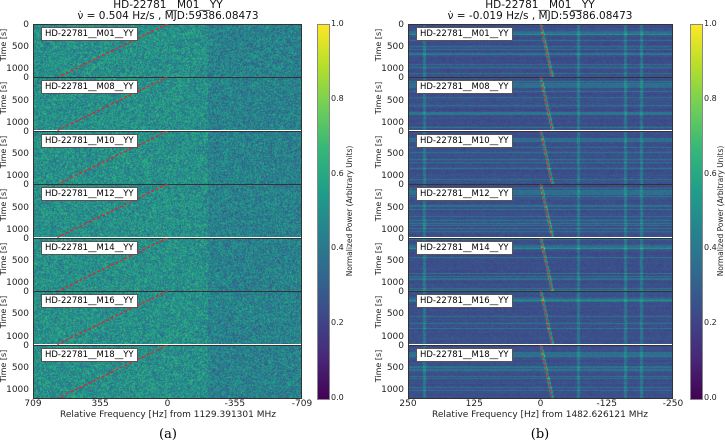 The height and width of the screenshot is (445, 725). I want to click on colorbar-tick-label: 0.0, so click(337, 397).